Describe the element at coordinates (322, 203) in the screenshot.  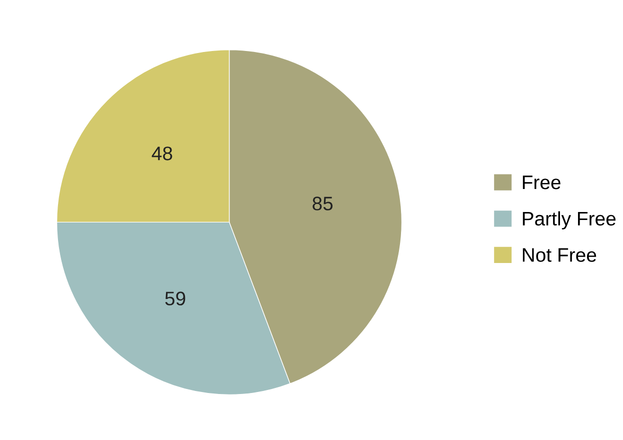
I see `data-label: 85` at that location.